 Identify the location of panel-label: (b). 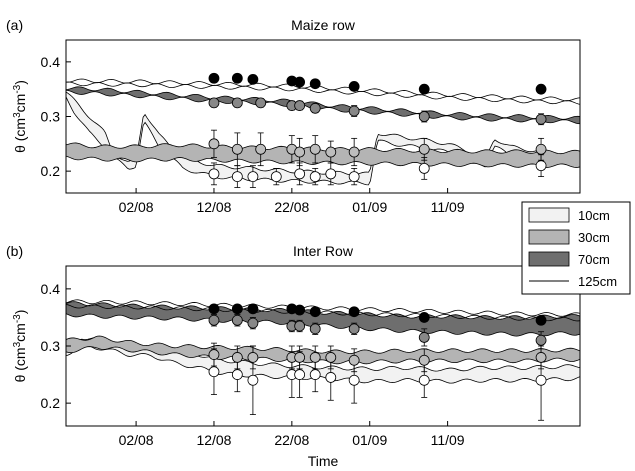
(14, 251).